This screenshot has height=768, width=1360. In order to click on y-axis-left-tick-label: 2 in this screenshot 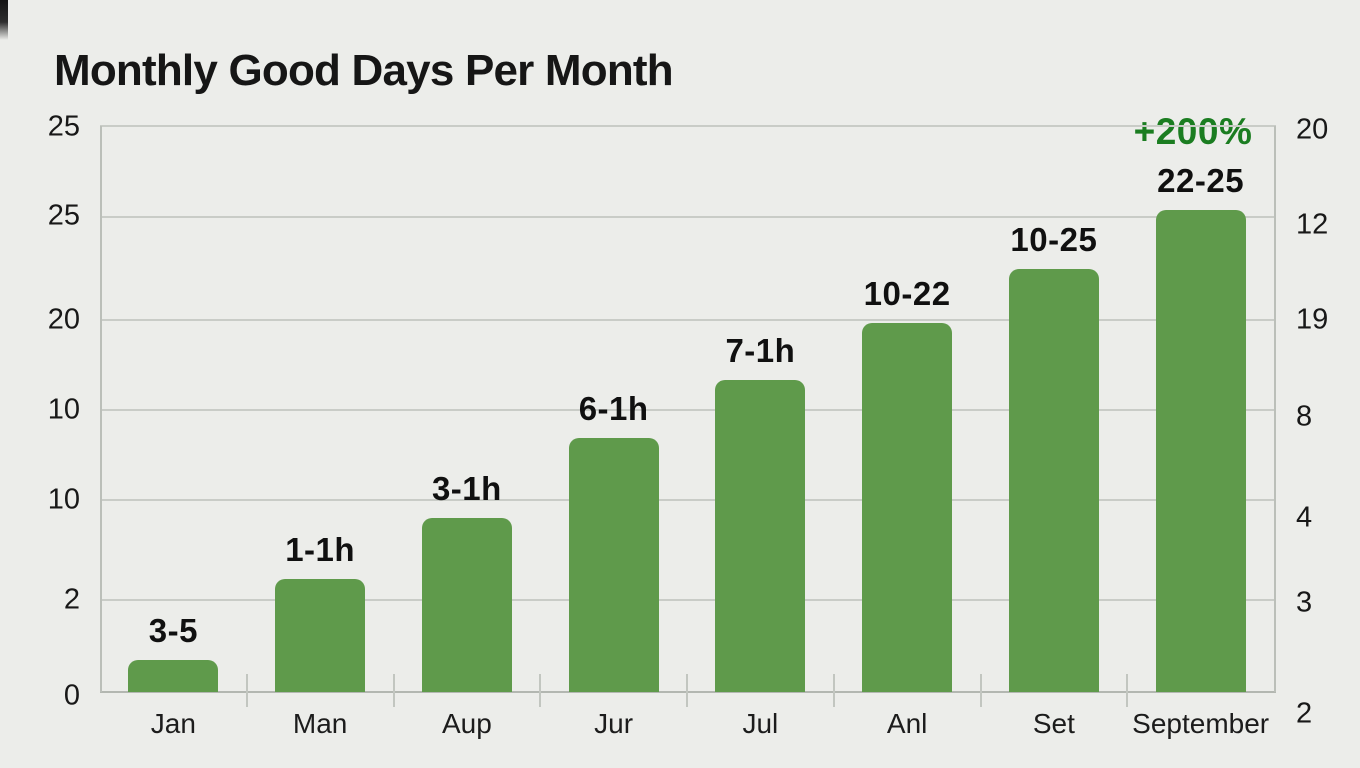, I will do `click(71, 599)`.